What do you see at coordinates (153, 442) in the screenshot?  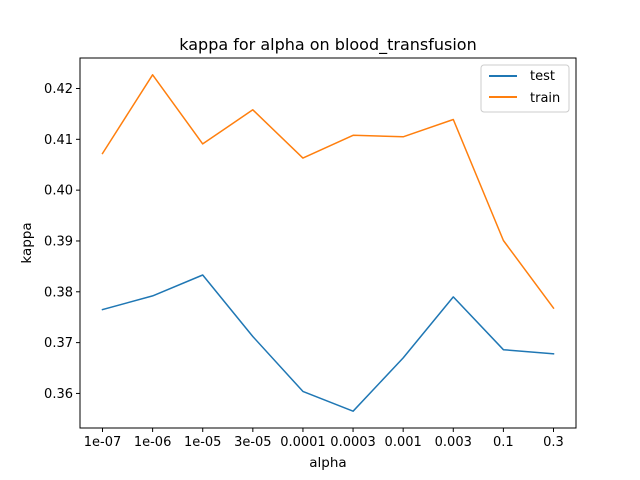 I see `x-tick-label: 1e-06` at bounding box center [153, 442].